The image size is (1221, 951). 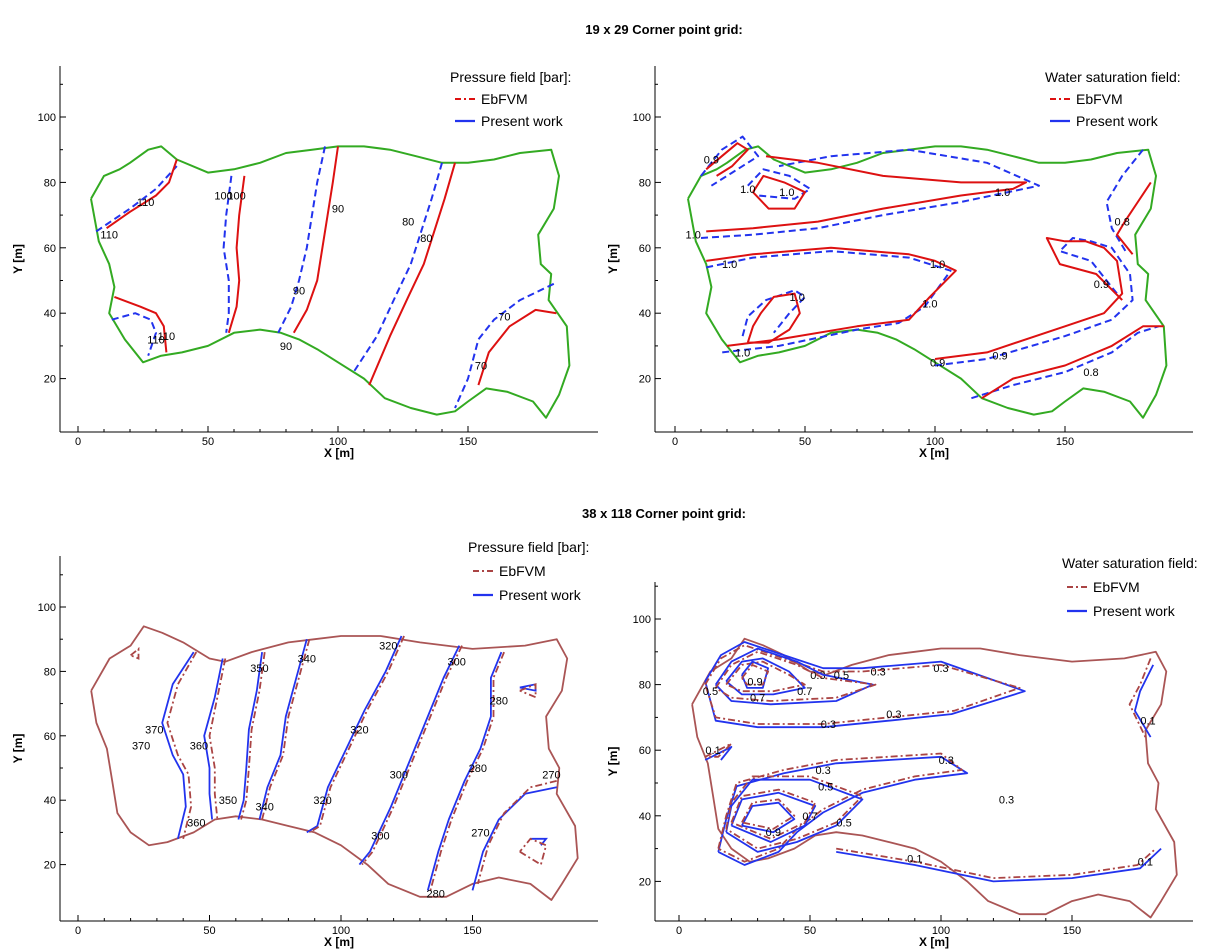 What do you see at coordinates (840, 807) in the screenshot?
I see `ebfvm-contour-0.3` at bounding box center [840, 807].